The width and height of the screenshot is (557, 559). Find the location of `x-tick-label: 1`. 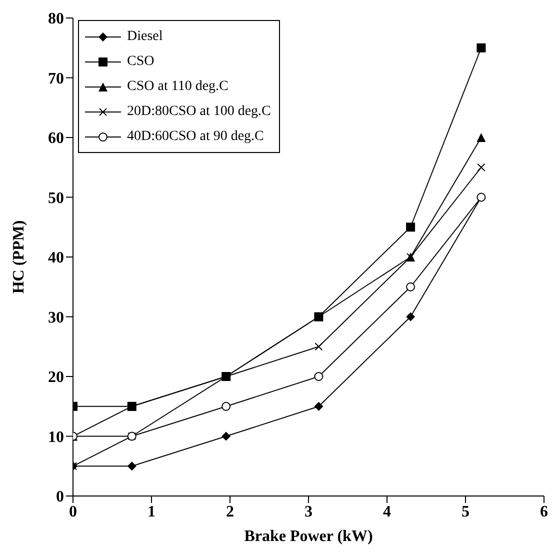

x-tick-label: 1 is located at coordinates (152, 511).